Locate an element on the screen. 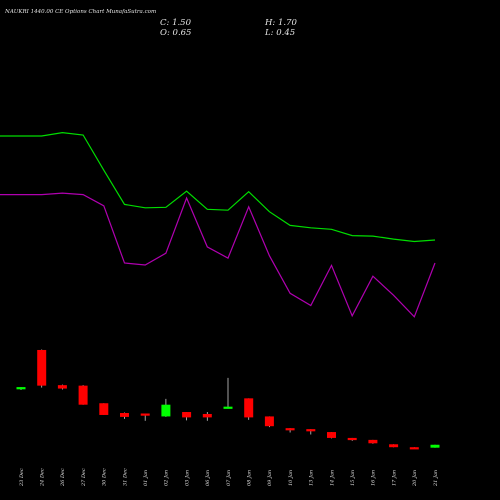 This screenshot has height=500, width=500. x-tick-label: 07 Jan is located at coordinates (229, 478).